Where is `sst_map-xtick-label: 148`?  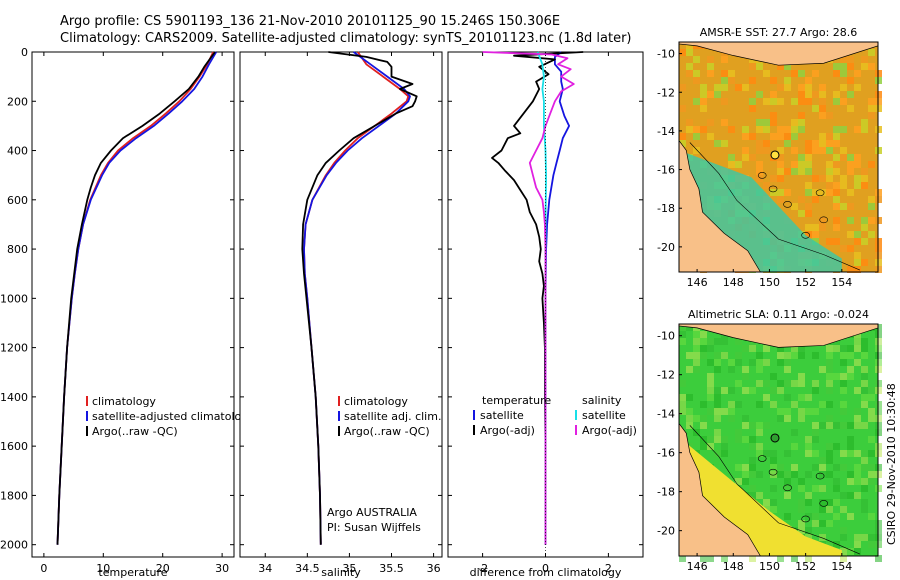 sst_map-xtick-label: 148 is located at coordinates (733, 282).